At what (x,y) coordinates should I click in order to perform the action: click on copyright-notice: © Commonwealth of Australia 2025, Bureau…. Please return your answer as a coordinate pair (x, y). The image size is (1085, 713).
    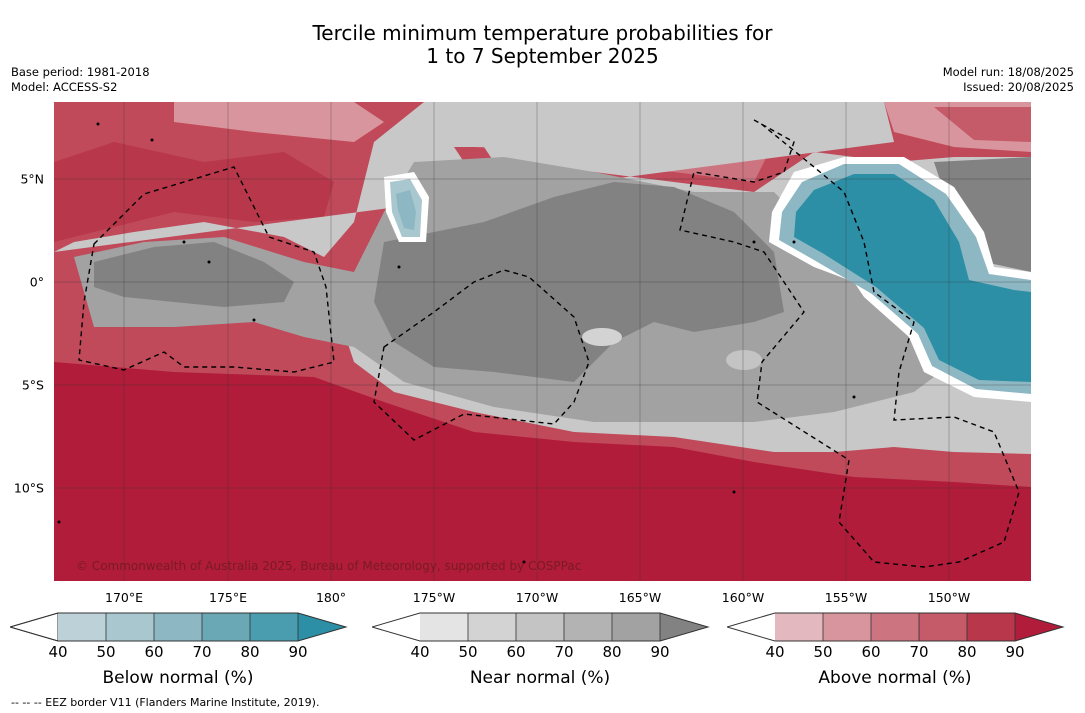
    Looking at the image, I should click on (329, 566).